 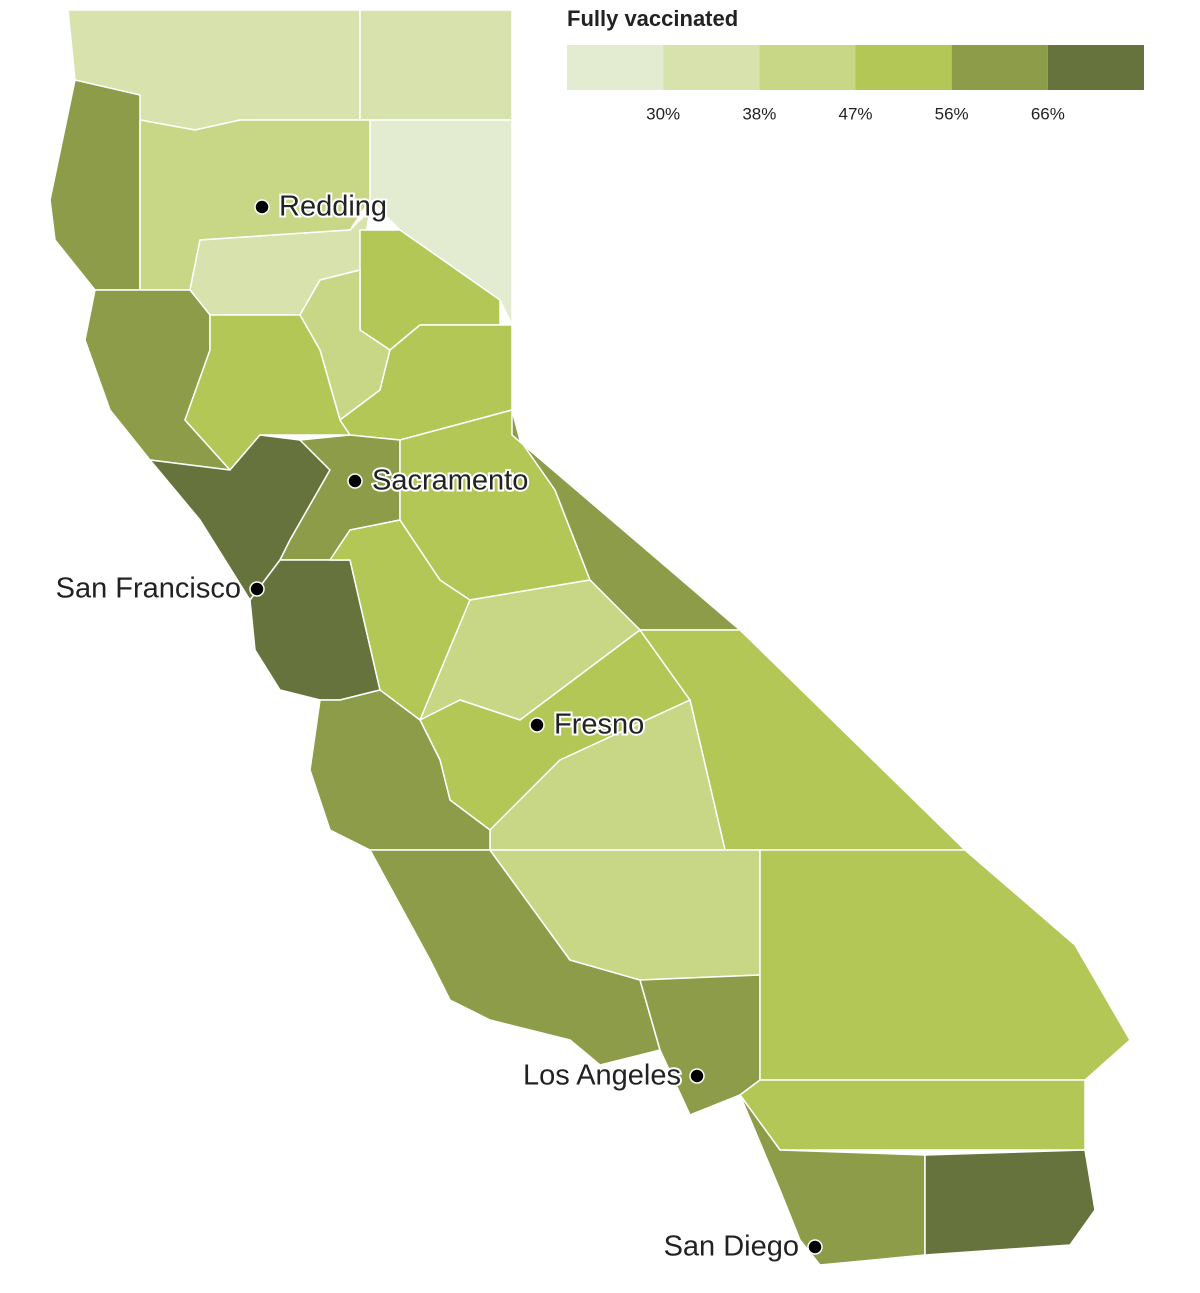 What do you see at coordinates (652, 18) in the screenshot?
I see `legend-title: Fully vaccinated` at bounding box center [652, 18].